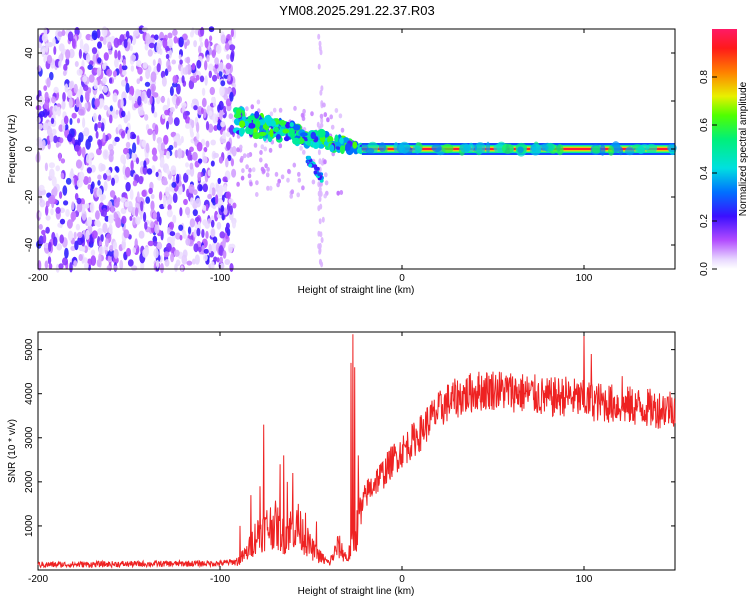  Describe the element at coordinates (38, 278) in the screenshot. I see `x-tick-label: -200` at that location.